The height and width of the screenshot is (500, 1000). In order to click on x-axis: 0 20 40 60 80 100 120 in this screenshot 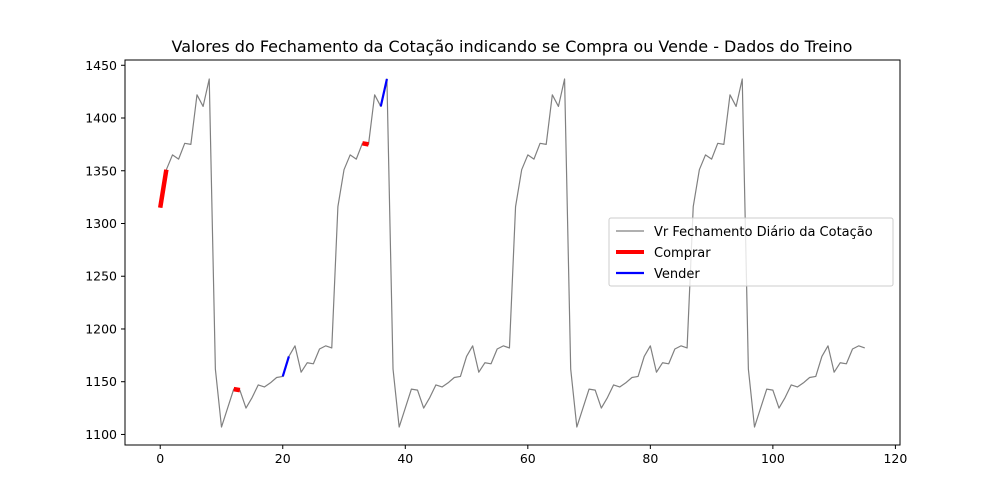, I will do `click(531, 455)`.